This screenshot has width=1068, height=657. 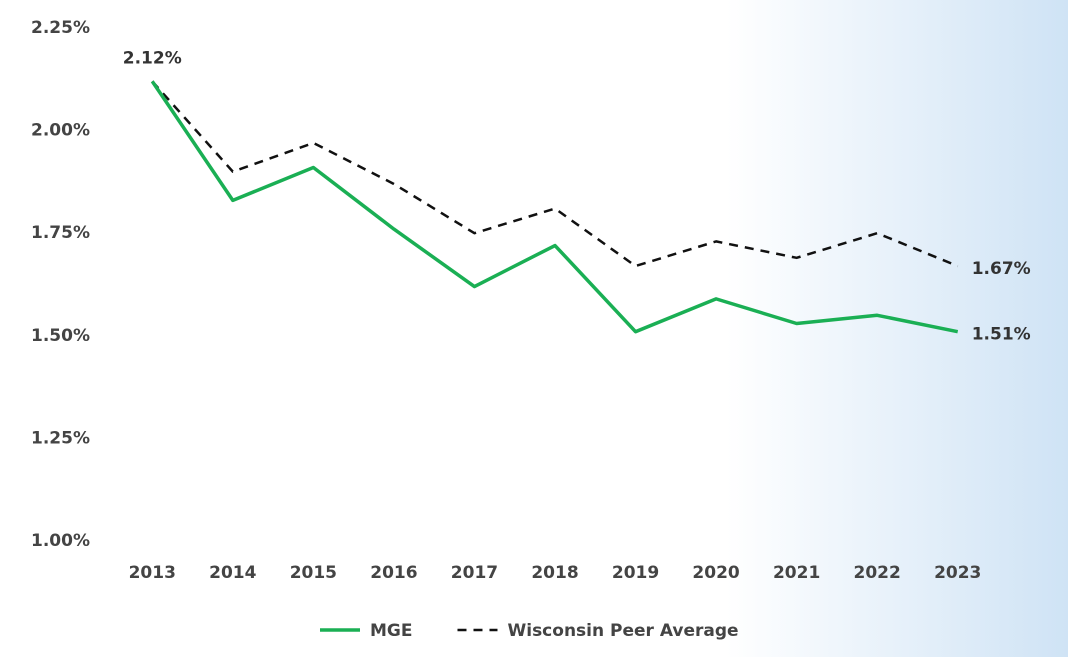 What do you see at coordinates (313, 573) in the screenshot?
I see `x-tick-label: 2015` at bounding box center [313, 573].